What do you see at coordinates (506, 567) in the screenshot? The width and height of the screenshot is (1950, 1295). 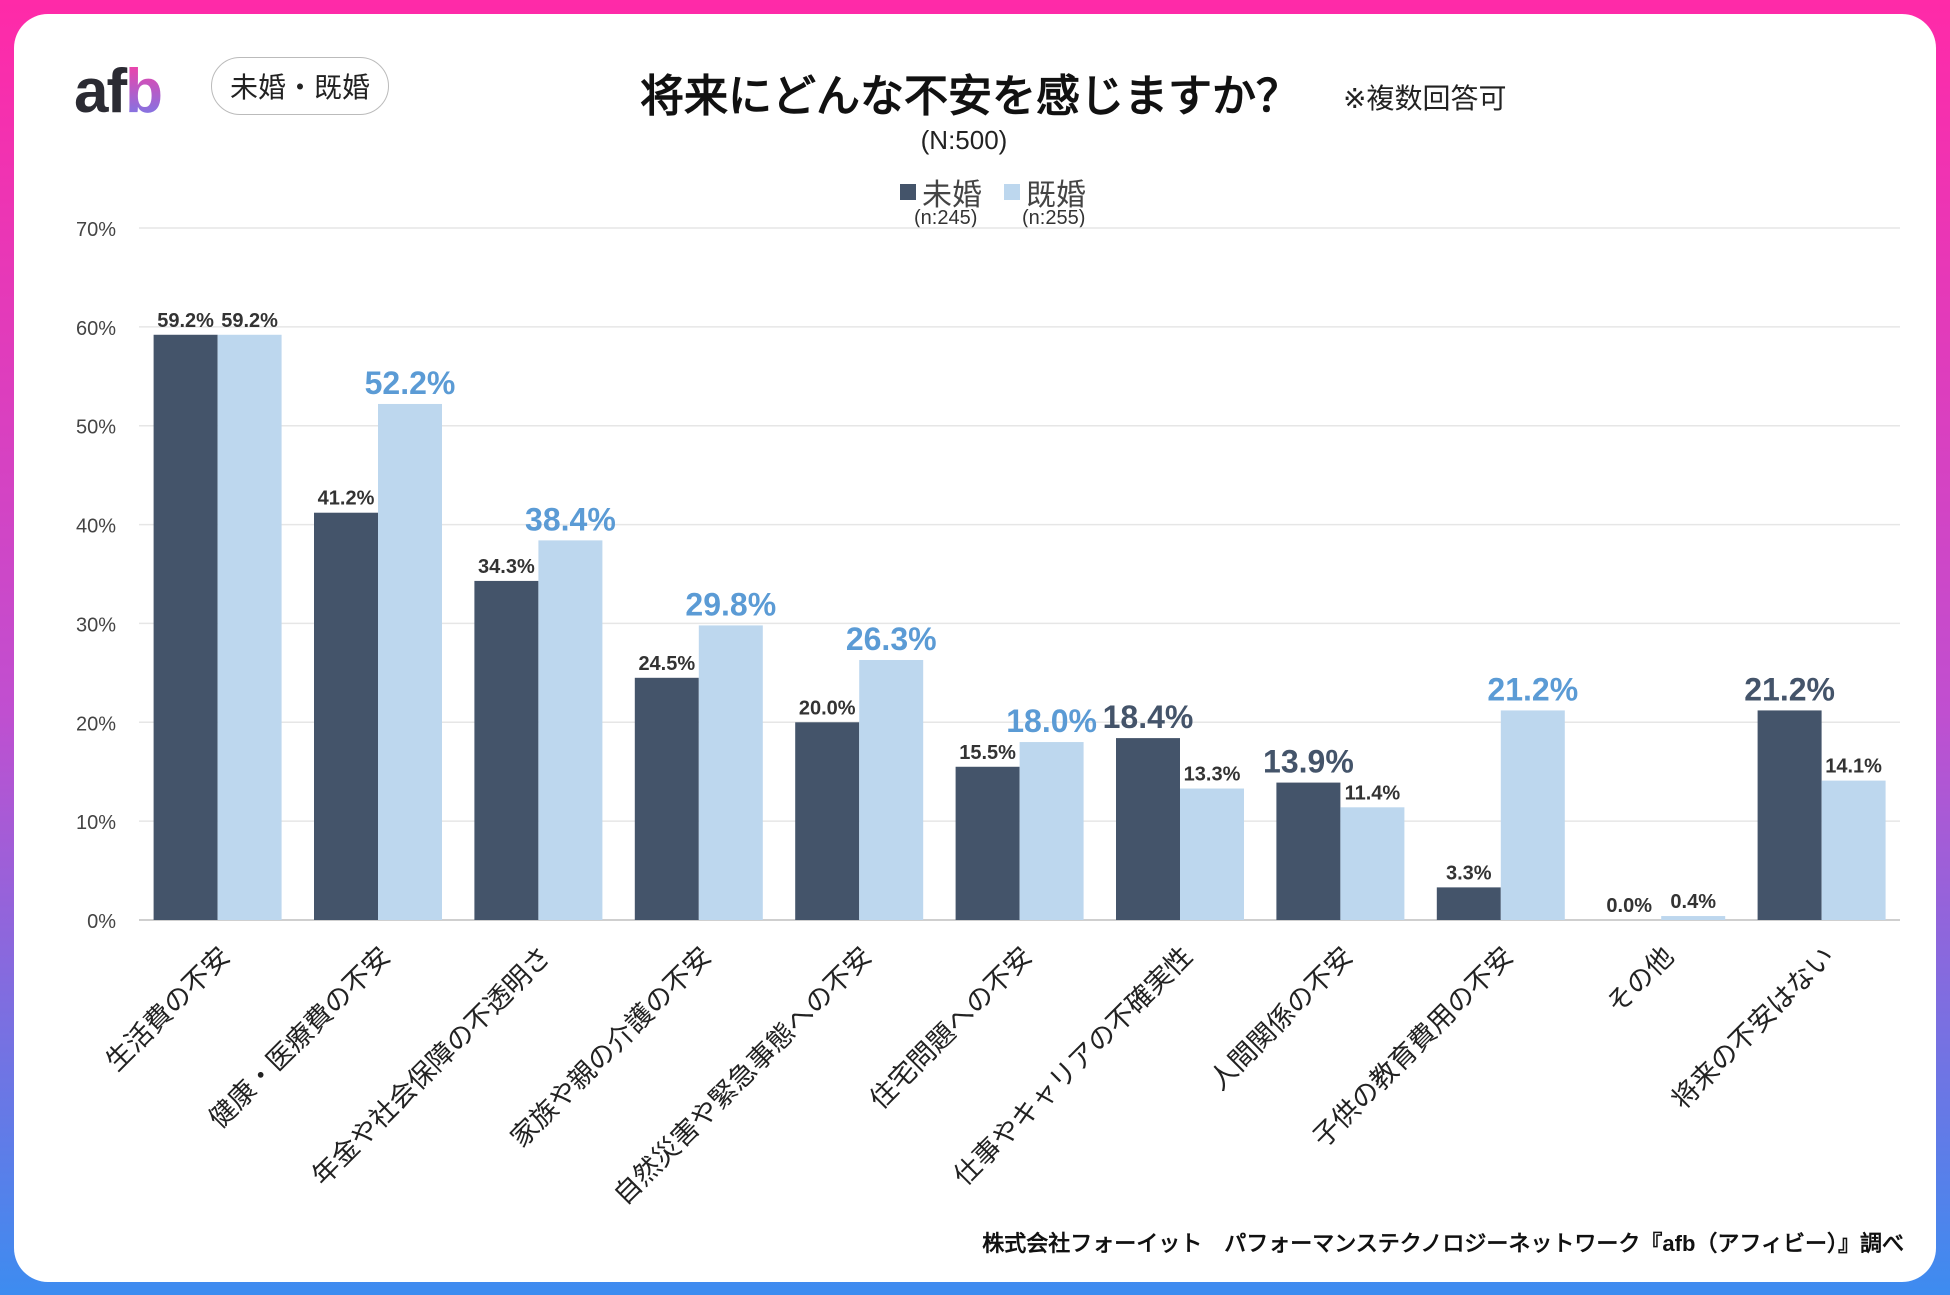 I see `data-label: 34.3%` at bounding box center [506, 567].